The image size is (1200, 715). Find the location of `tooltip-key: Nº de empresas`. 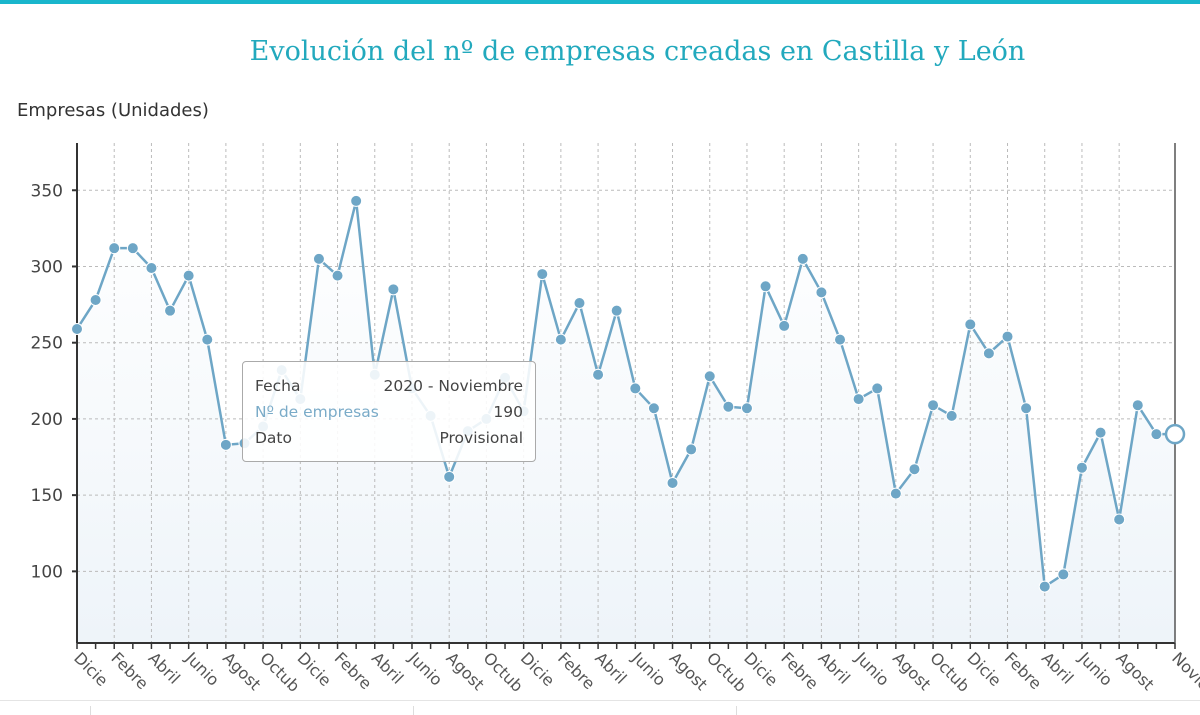

tooltip-key: Nº de empresas is located at coordinates (317, 412).